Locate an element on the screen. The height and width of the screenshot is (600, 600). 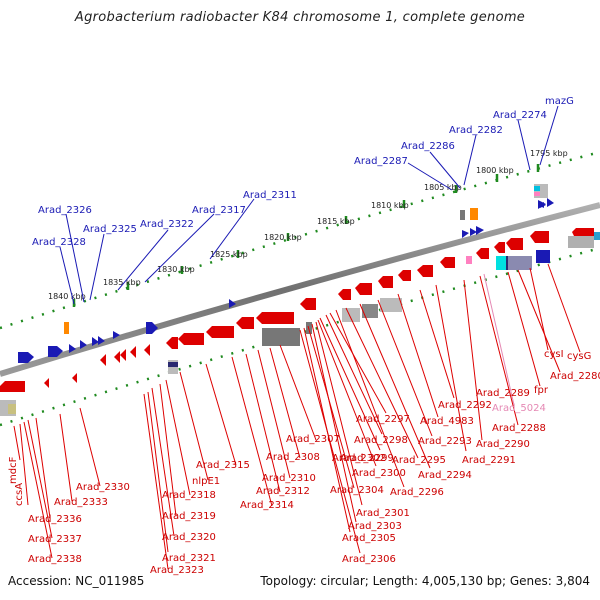
gene-label: Arad_2314 is located at coordinates (267, 505).